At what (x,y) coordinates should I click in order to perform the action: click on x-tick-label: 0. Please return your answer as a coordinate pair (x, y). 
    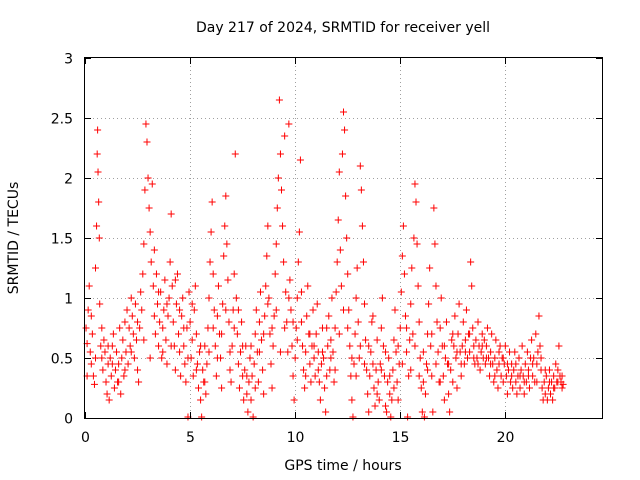
    Looking at the image, I should click on (85, 438).